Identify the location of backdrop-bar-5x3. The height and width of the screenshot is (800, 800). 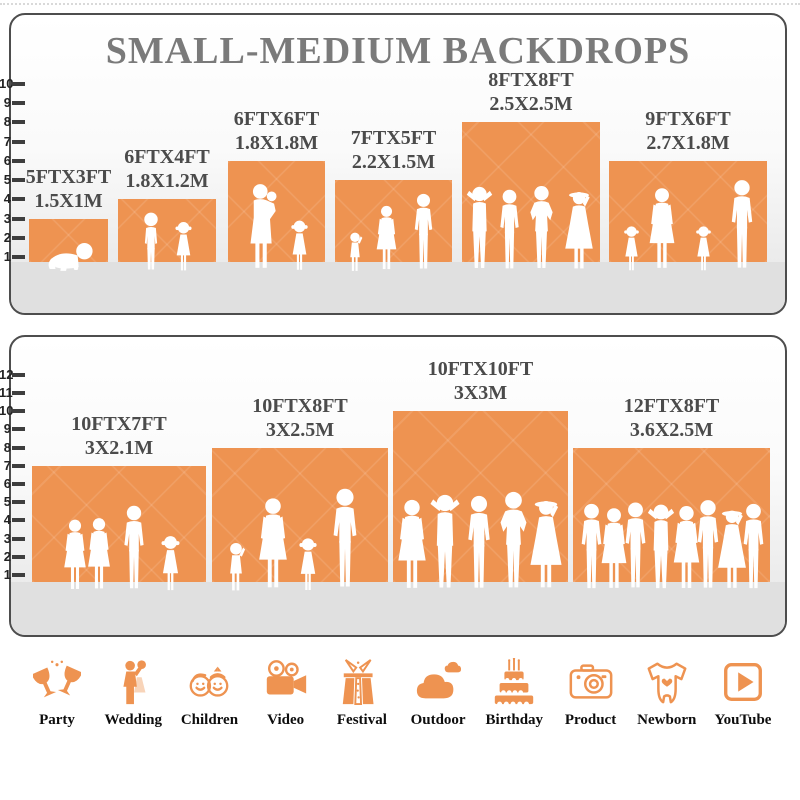
(68, 244).